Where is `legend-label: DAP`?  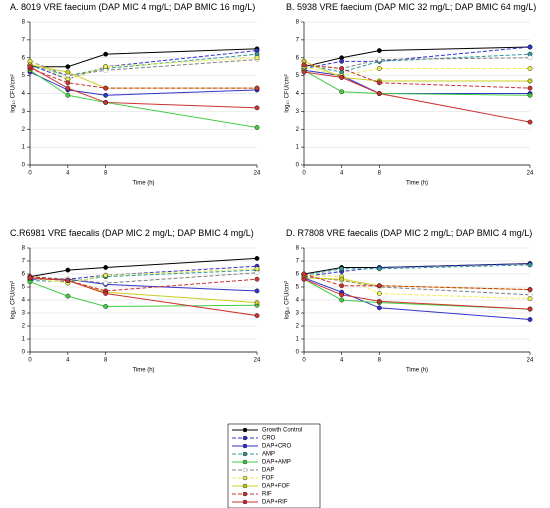
legend-label: DAP is located at coordinates (268, 471).